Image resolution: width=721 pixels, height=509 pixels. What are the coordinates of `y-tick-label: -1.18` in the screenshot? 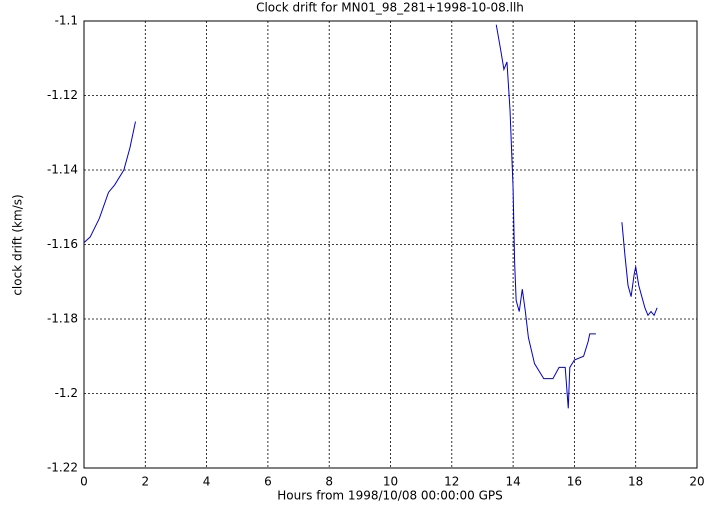 It's located at (62, 319).